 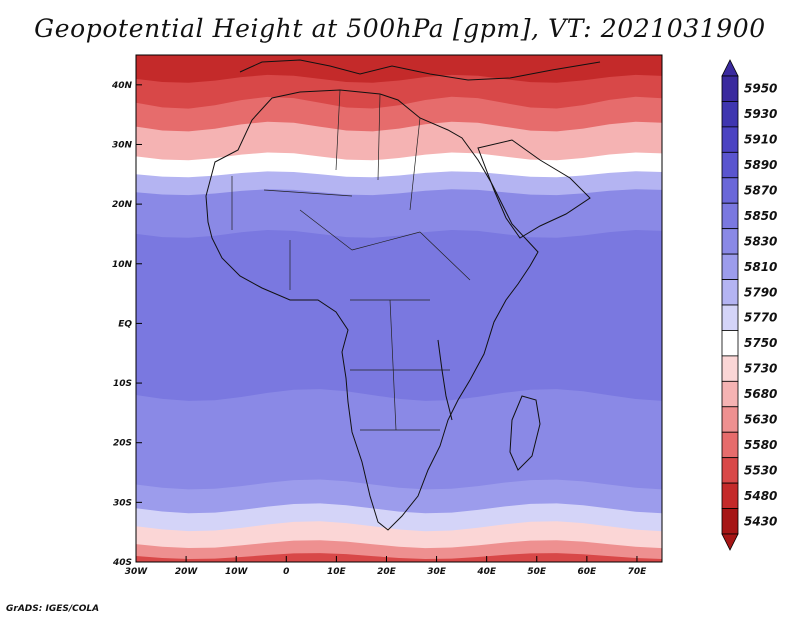 I want to click on lon-tick-label: 40E, so click(x=486, y=572).